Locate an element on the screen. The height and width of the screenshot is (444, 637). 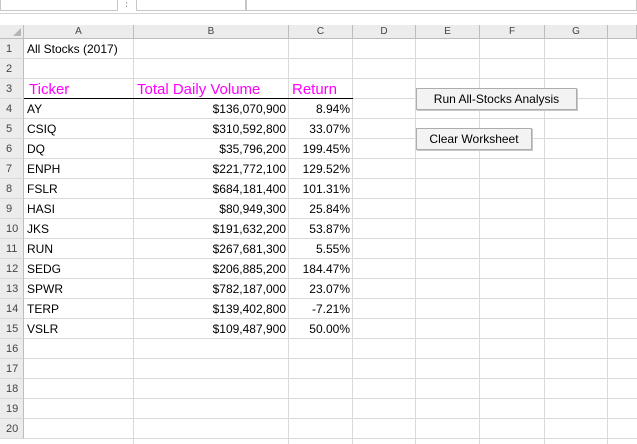
row-header-6: 7 is located at coordinates (12, 169).